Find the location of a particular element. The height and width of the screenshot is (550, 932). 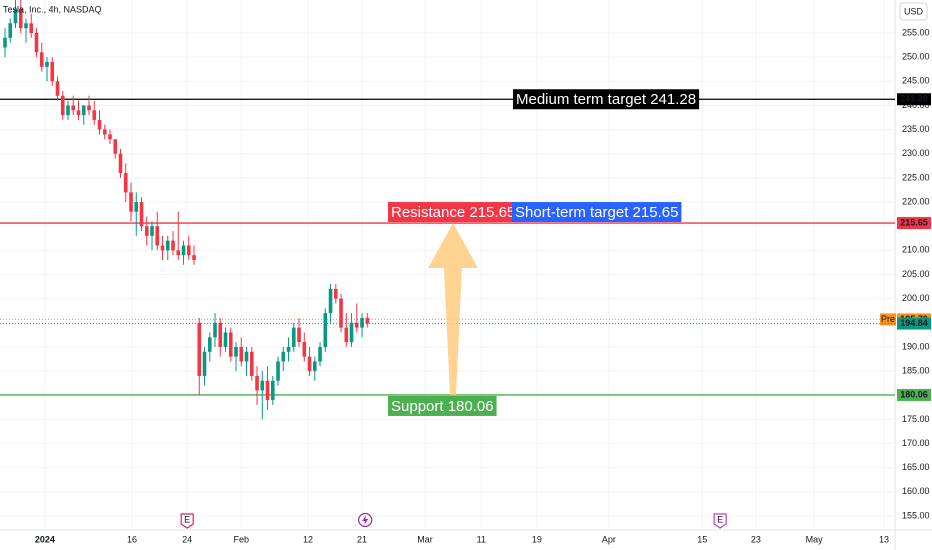

y-tick-label: 175.00 is located at coordinates (916, 419).